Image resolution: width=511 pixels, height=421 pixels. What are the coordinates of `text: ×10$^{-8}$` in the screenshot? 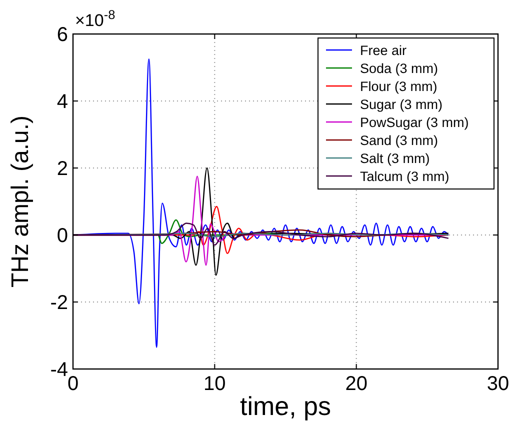 It's located at (95, 18).